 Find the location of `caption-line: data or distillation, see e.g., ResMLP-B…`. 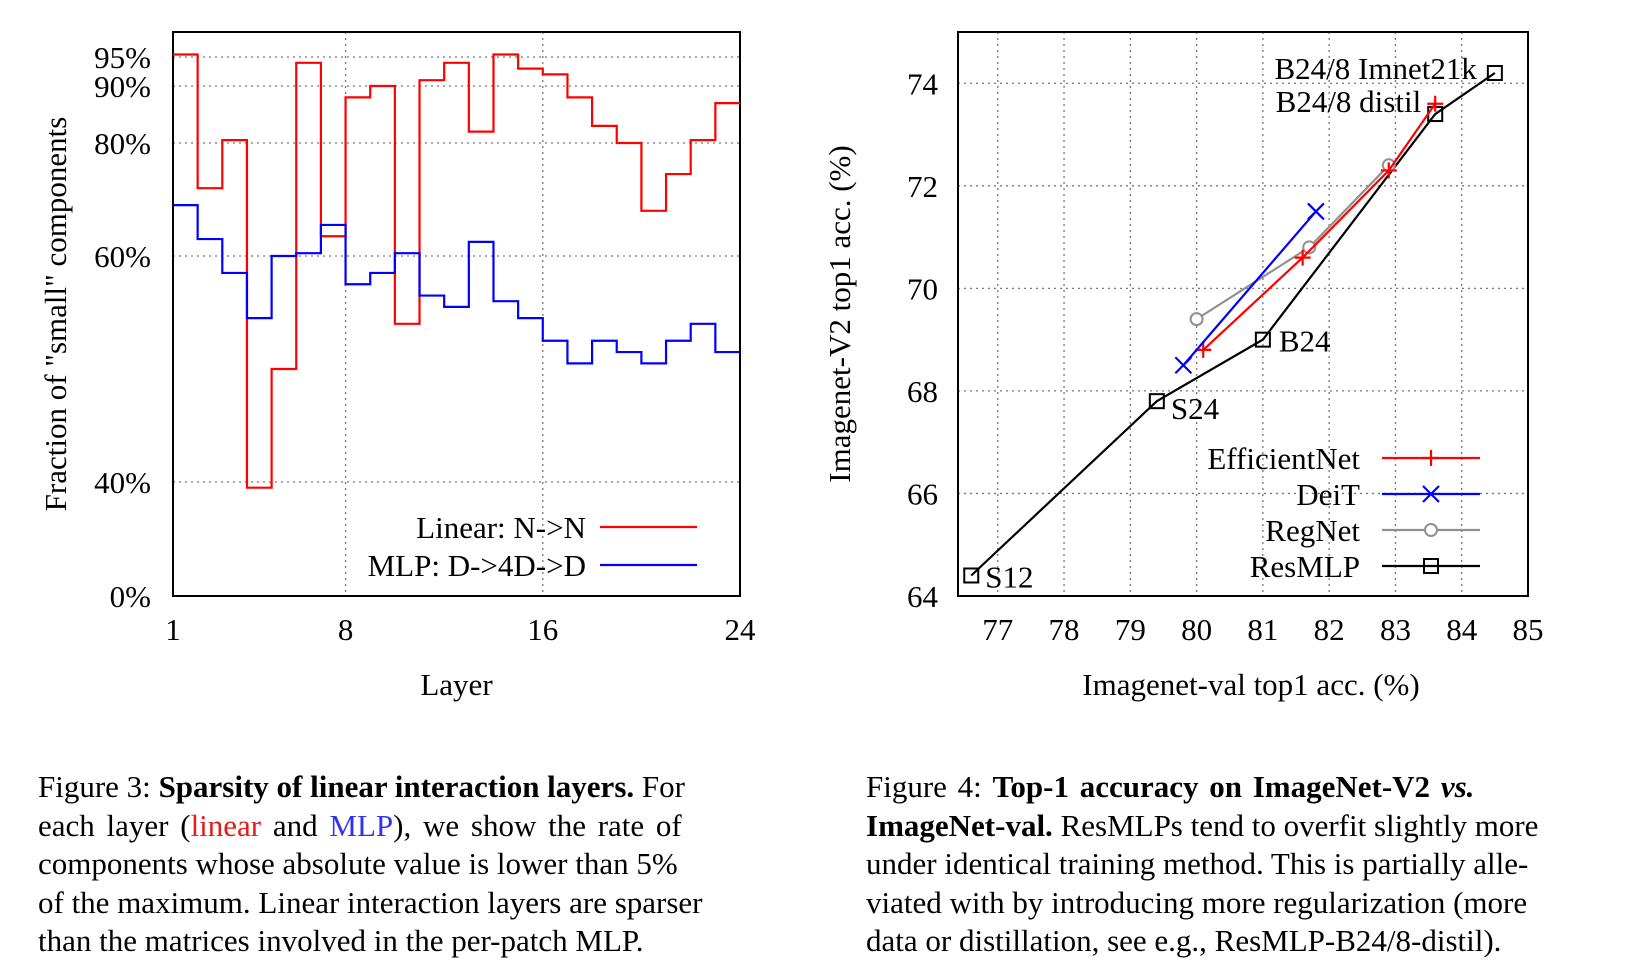

caption-line: data or distillation, see e.g., ResMLP-B… is located at coordinates (1184, 940).